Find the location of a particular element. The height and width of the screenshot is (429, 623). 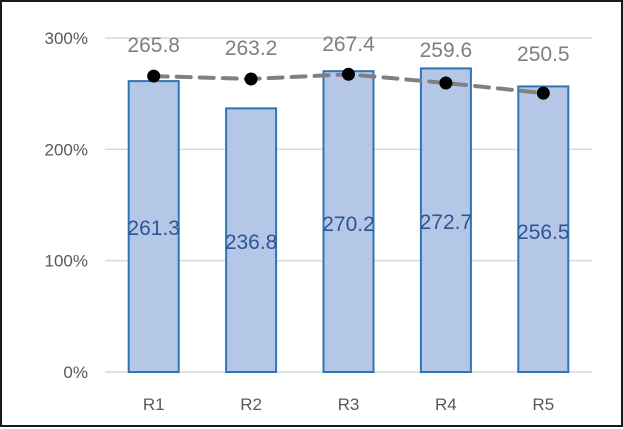

y-tick-label: 0% is located at coordinates (75, 372).